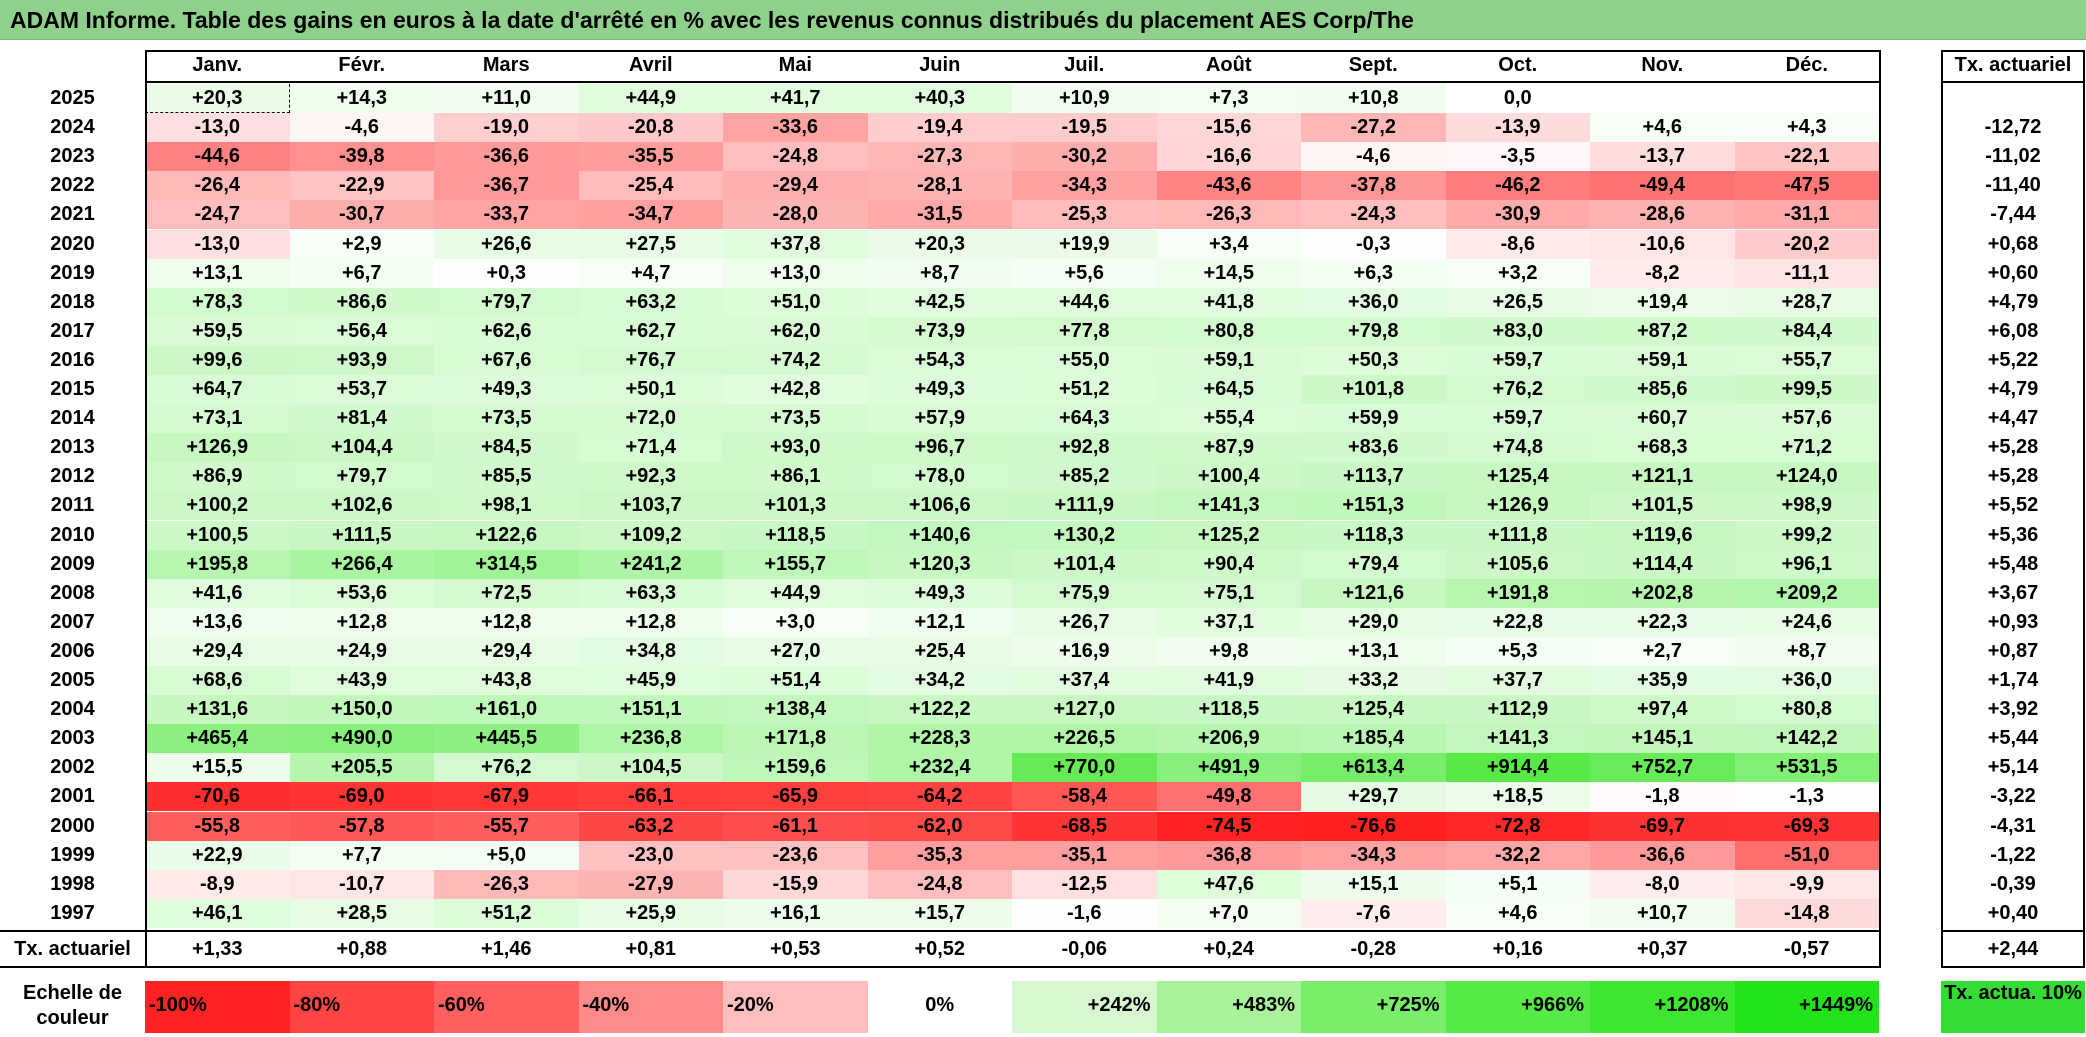  What do you see at coordinates (650, 681) in the screenshot?
I see `heatmap-cell: +45,9` at bounding box center [650, 681].